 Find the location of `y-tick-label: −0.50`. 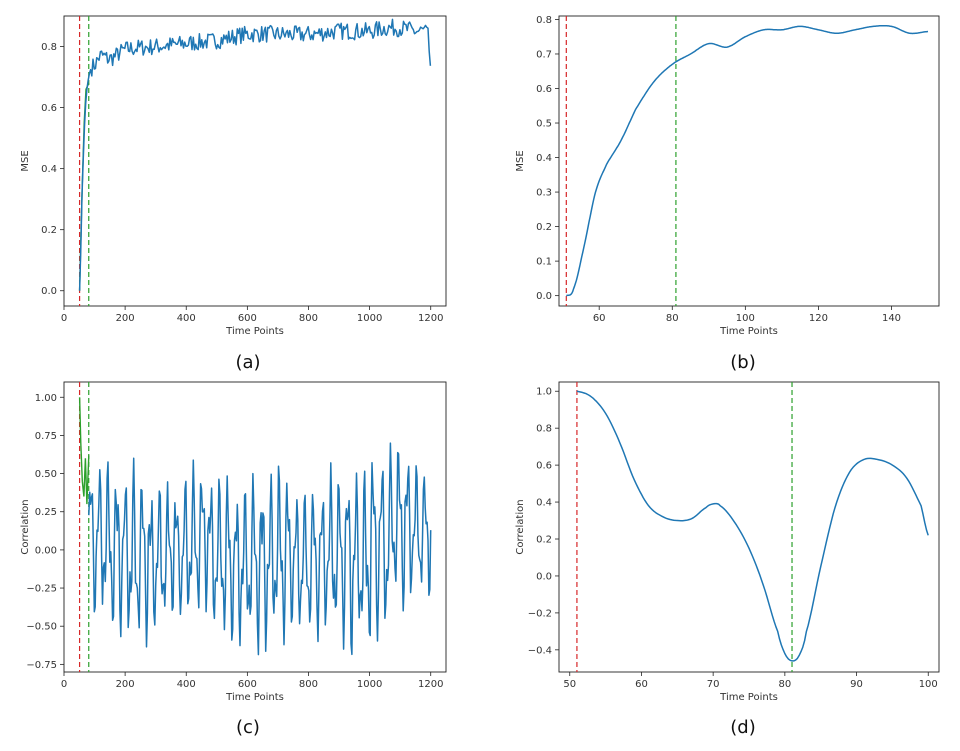

y-tick-label: −0.50 is located at coordinates (41, 627).